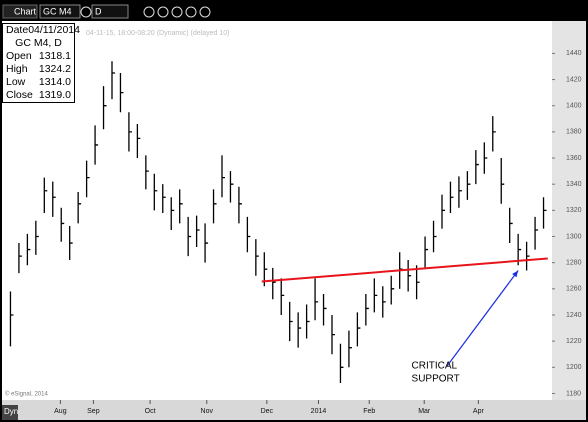 The width and height of the screenshot is (588, 422). I want to click on arrow-head, so click(515, 274).